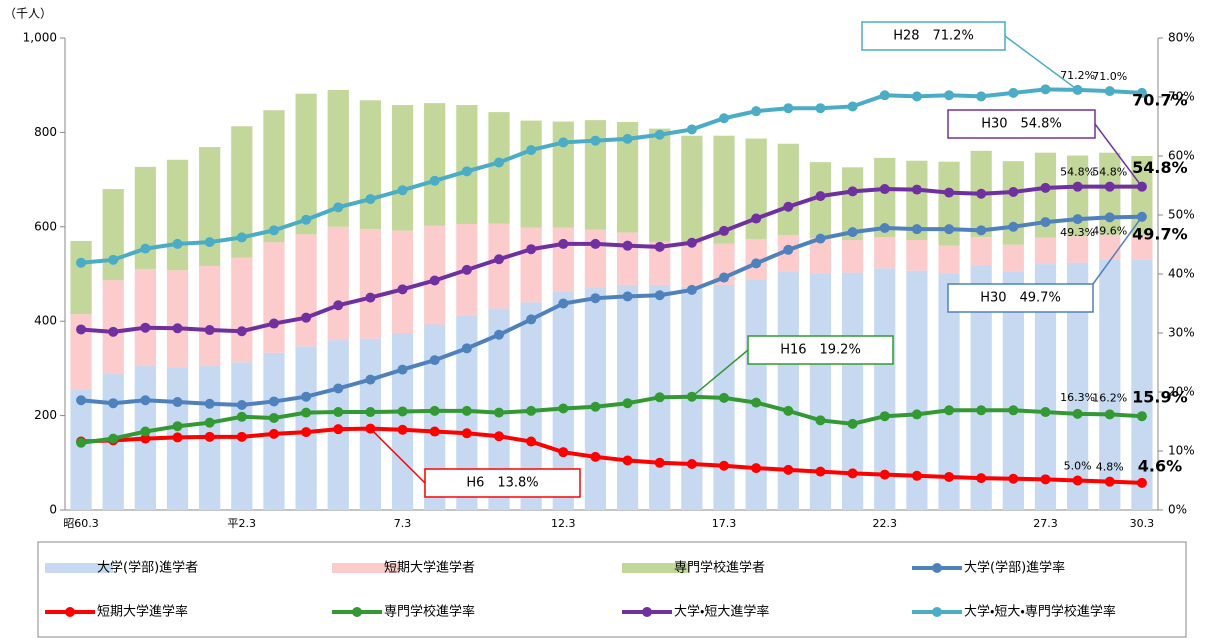  I want to click on legend-label: 大学(学部)進学率, so click(1014, 568).